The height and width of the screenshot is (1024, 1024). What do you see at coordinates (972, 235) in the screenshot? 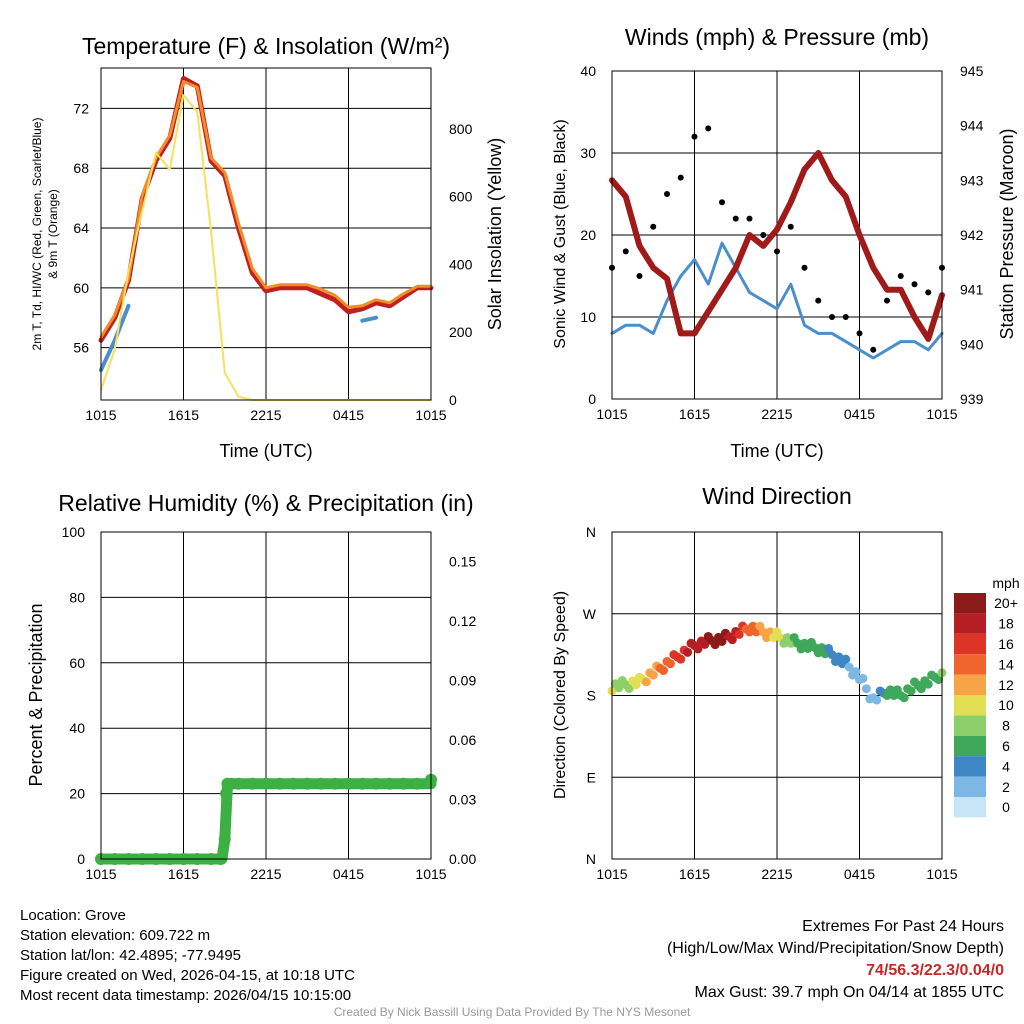
I see `pressure-ytick-label: 942` at bounding box center [972, 235].